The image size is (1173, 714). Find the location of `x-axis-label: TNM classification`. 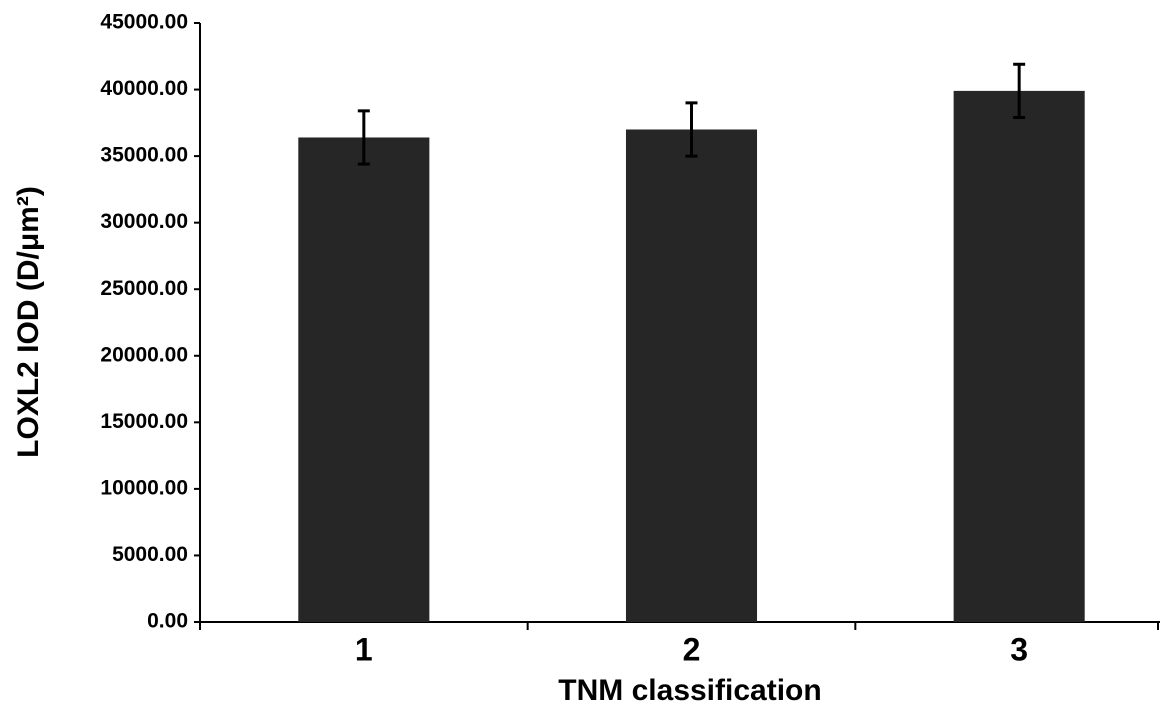

x-axis-label: TNM classification is located at coordinates (689, 690).